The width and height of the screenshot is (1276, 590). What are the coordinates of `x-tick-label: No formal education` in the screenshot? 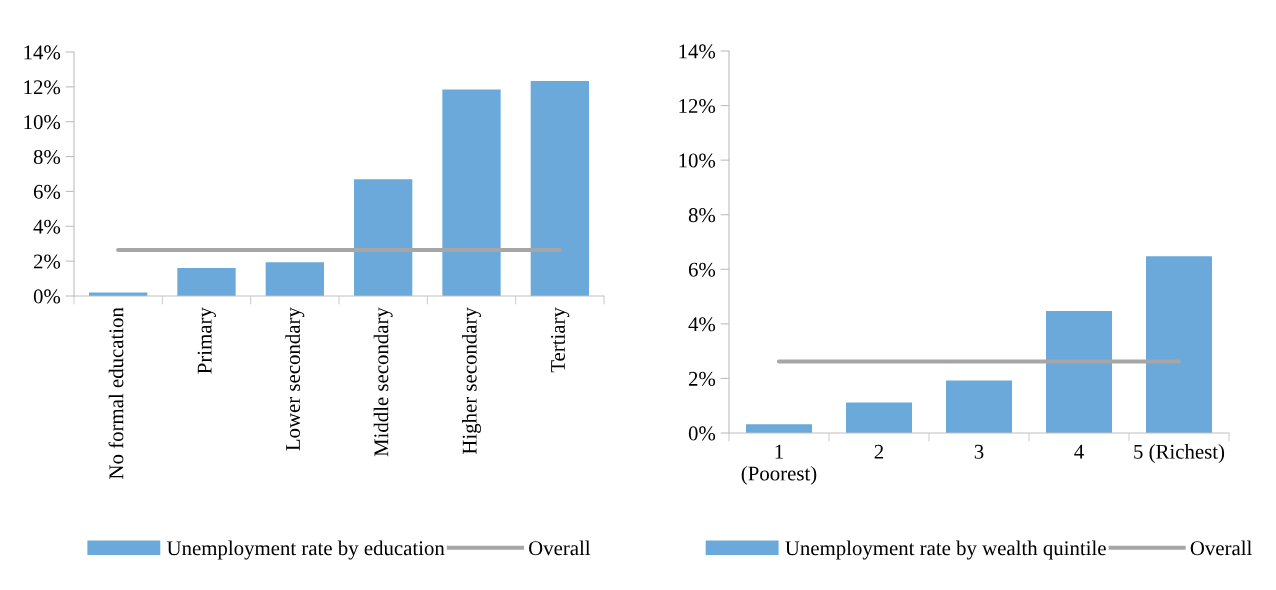 It's located at (116, 393).